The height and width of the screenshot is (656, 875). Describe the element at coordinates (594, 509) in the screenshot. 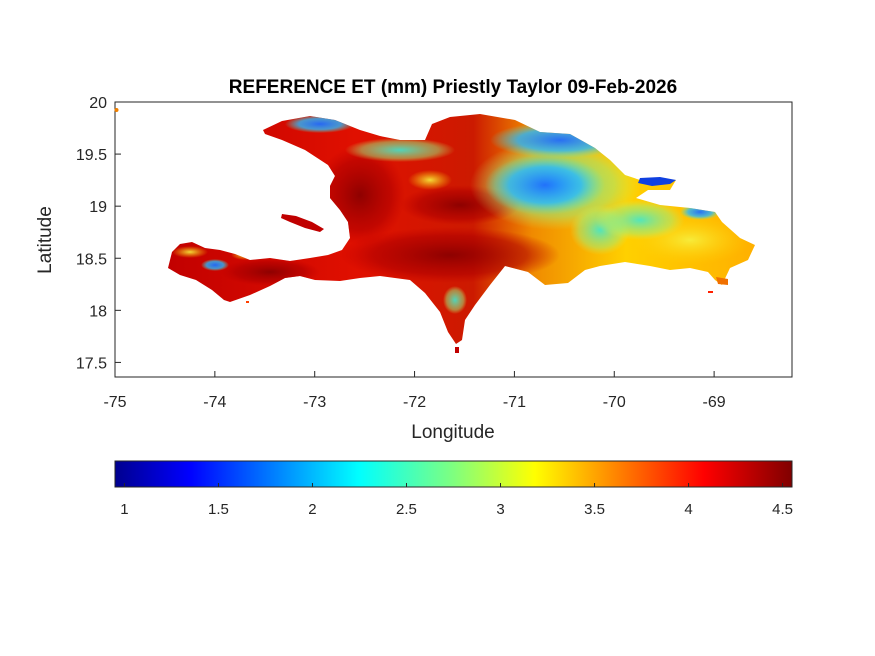

I see `colorbar-tick-label: 3.5` at that location.